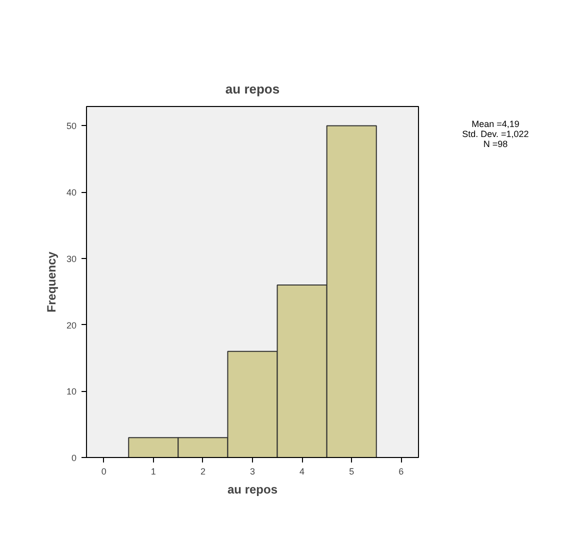 The image size is (563, 535). Describe the element at coordinates (153, 471) in the screenshot. I see `x-tick-label: 1` at that location.